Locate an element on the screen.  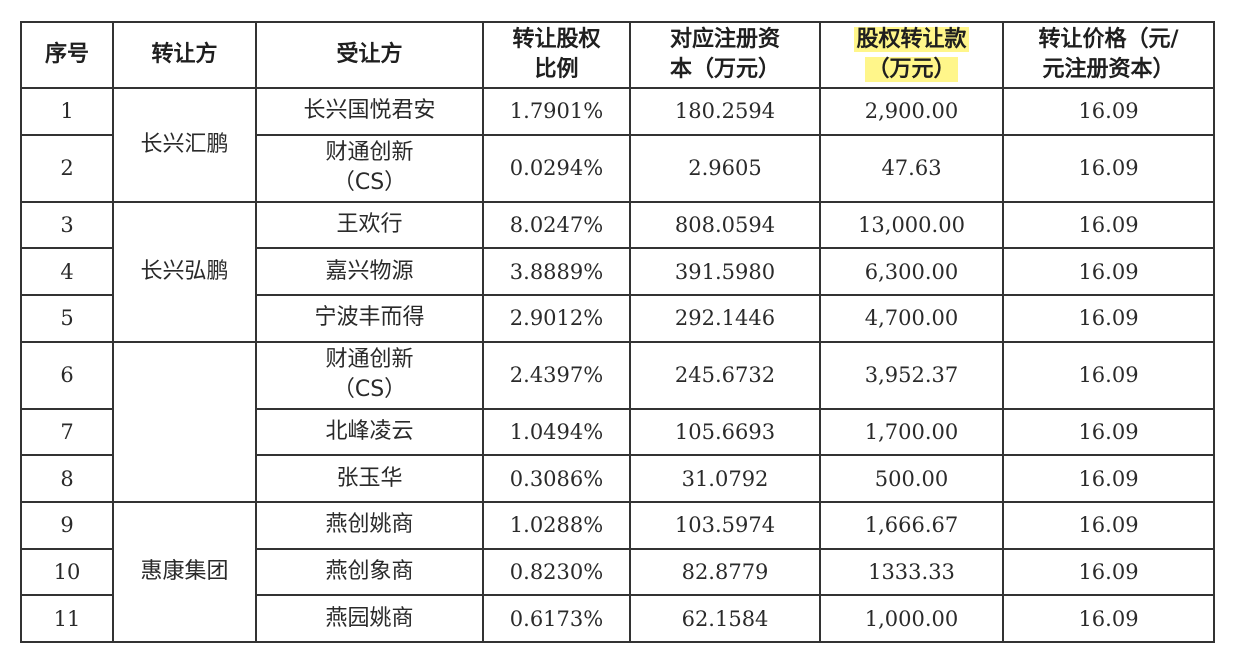
header-price: 转让价格（元/ 元注册资本） is located at coordinates (1108, 55).